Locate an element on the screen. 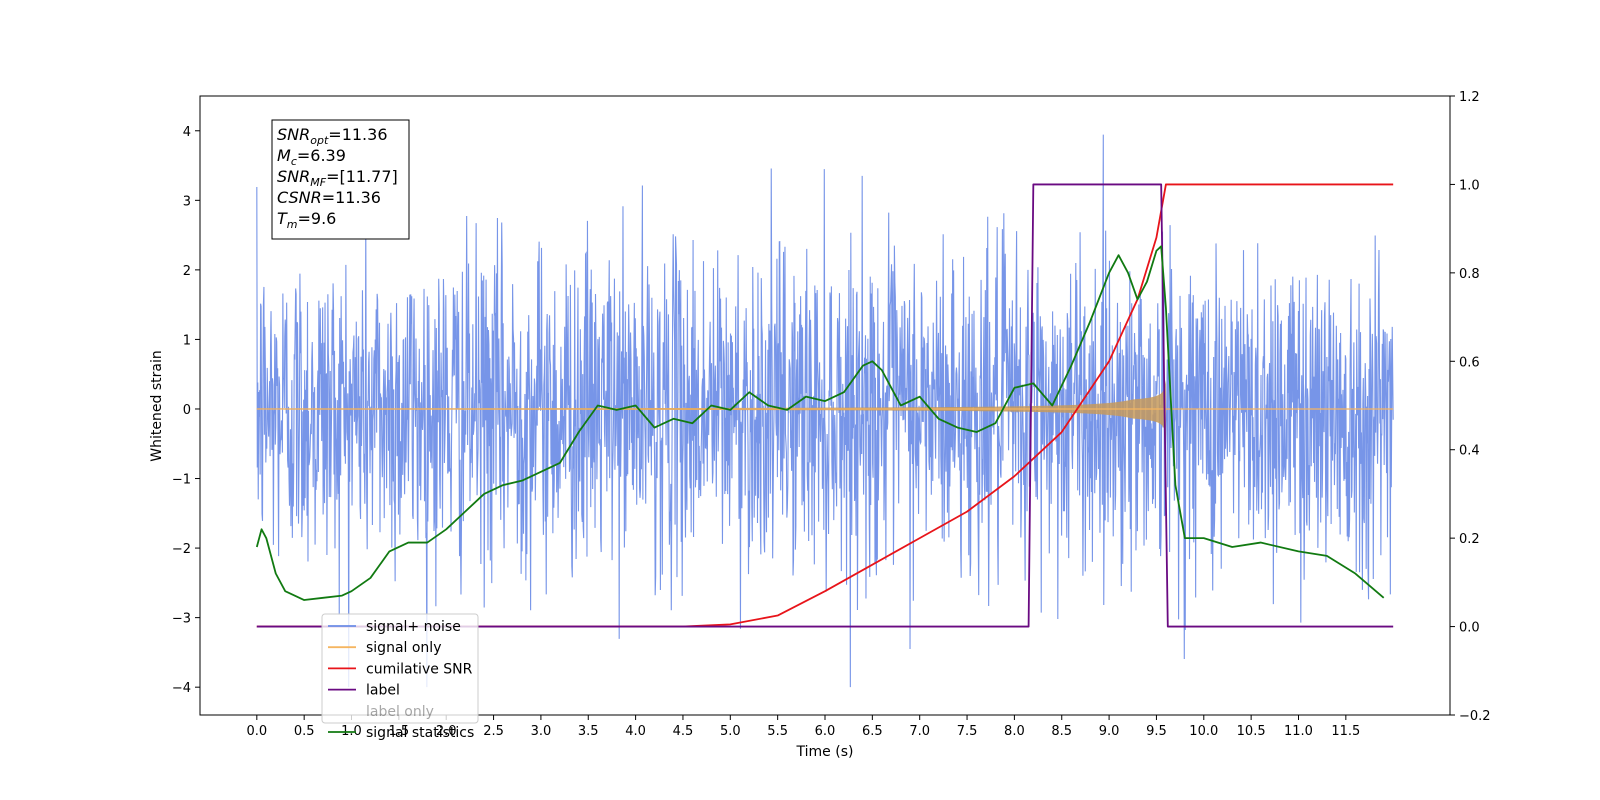 Image resolution: width=1600 pixels, height=800 pixels. y-right-tick-label: 0.4 is located at coordinates (1469, 451).